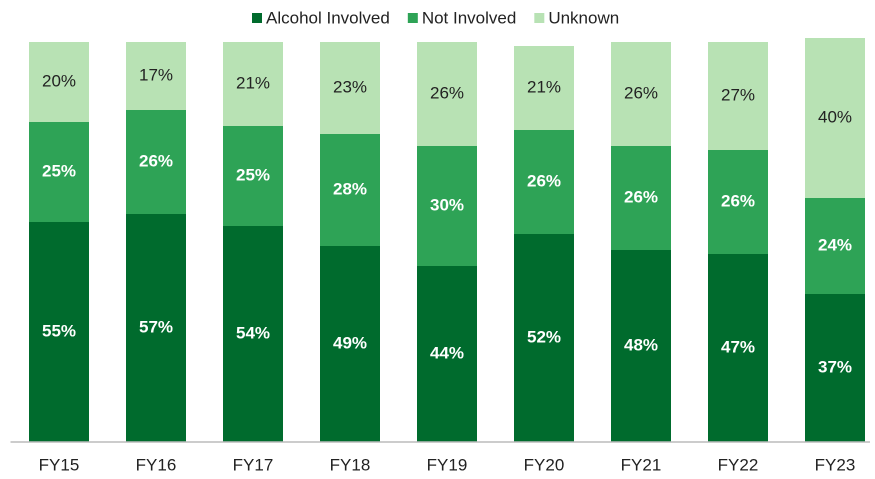  Describe the element at coordinates (156, 464) in the screenshot. I see `x-tick-label: FY16` at that location.